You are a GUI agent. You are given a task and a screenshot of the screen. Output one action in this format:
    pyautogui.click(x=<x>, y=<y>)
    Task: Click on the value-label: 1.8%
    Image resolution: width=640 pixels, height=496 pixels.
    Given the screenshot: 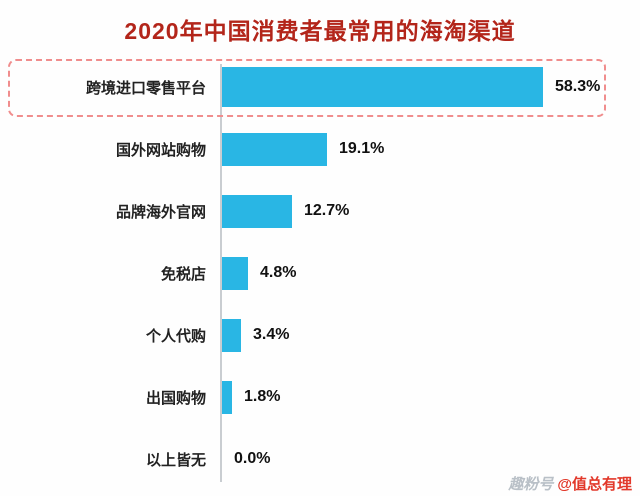 What is the action you would take?
    pyautogui.click(x=262, y=396)
    